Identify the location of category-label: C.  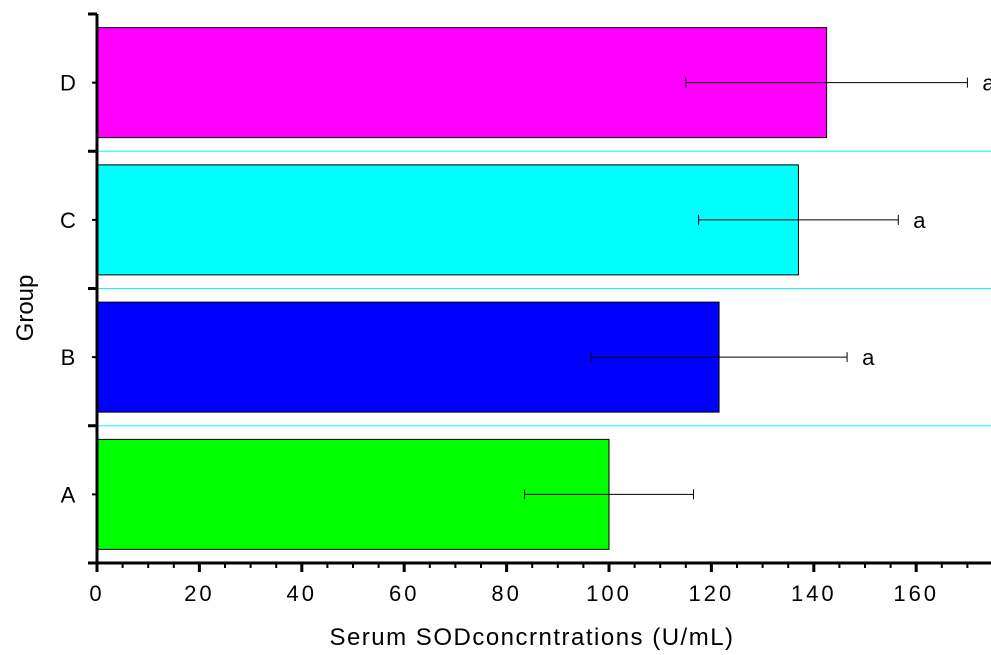
(68, 220).